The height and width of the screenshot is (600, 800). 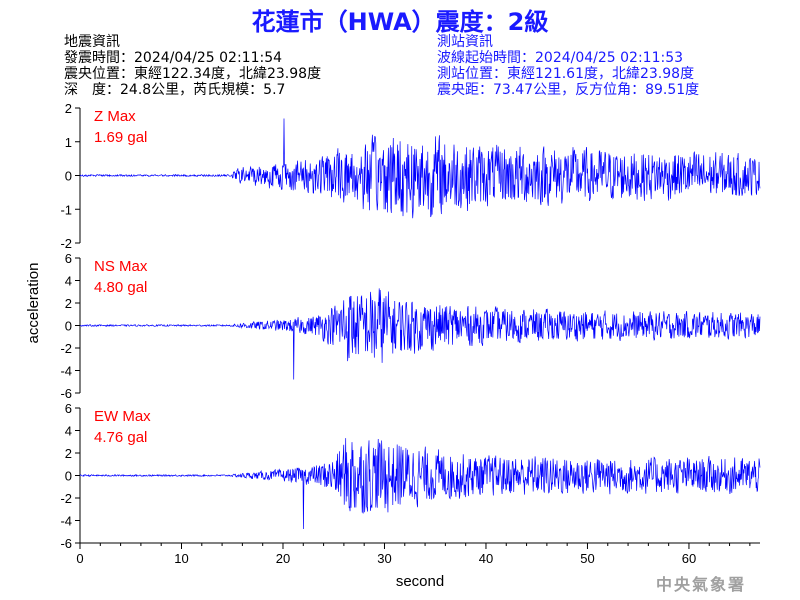 I want to click on x-tick-label: 10, so click(x=181, y=558).